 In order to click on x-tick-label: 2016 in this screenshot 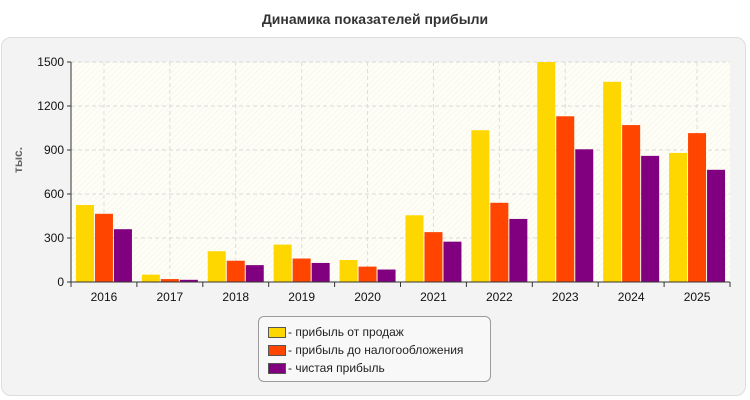, I will do `click(104, 297)`.